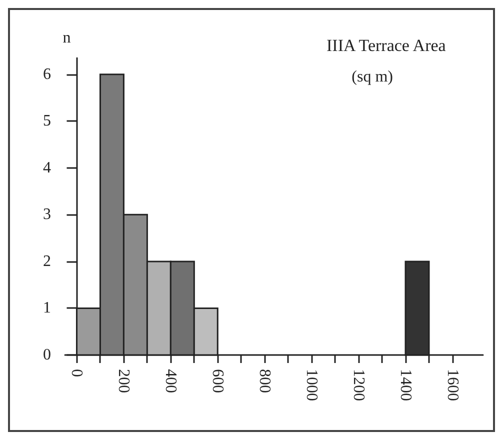  Describe the element at coordinates (265, 381) in the screenshot. I see `x-tick-label: 800` at that location.